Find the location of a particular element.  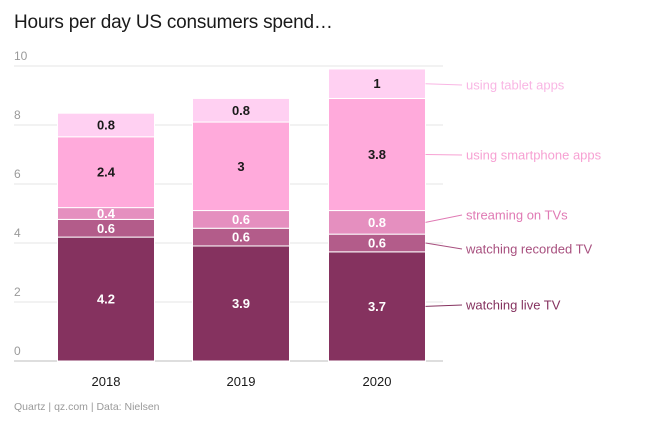

y-tick-label: 6 is located at coordinates (17, 174).